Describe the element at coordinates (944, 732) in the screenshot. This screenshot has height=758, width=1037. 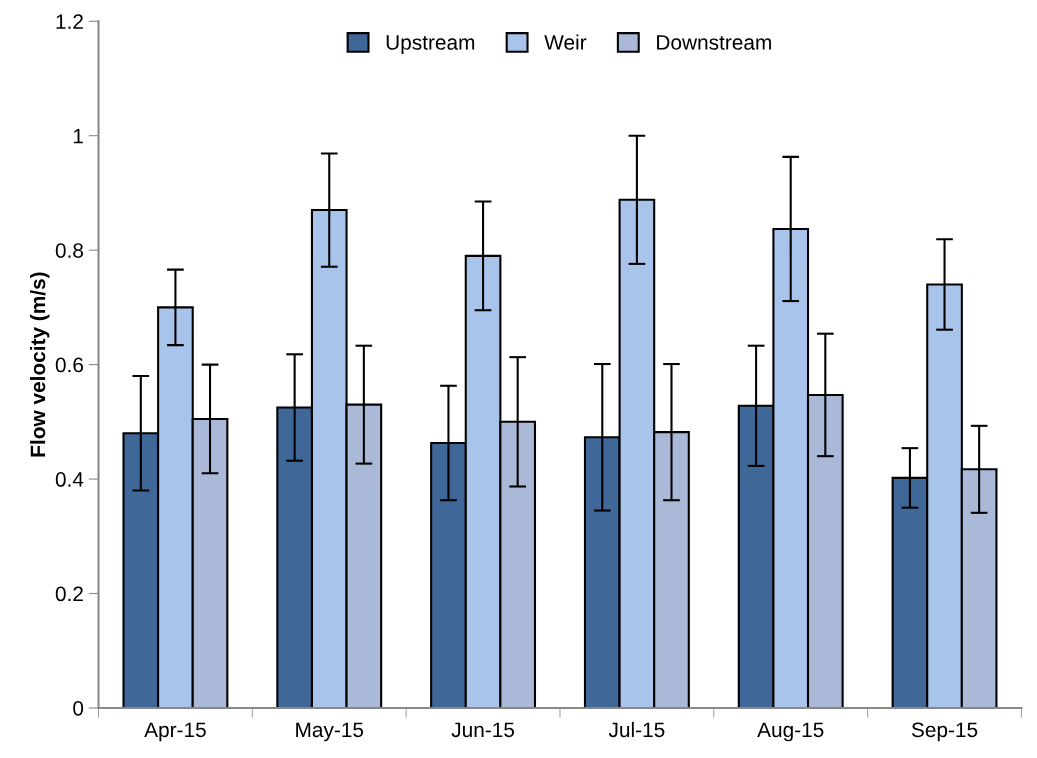
I see `x-tick-label: Sep-15` at that location.